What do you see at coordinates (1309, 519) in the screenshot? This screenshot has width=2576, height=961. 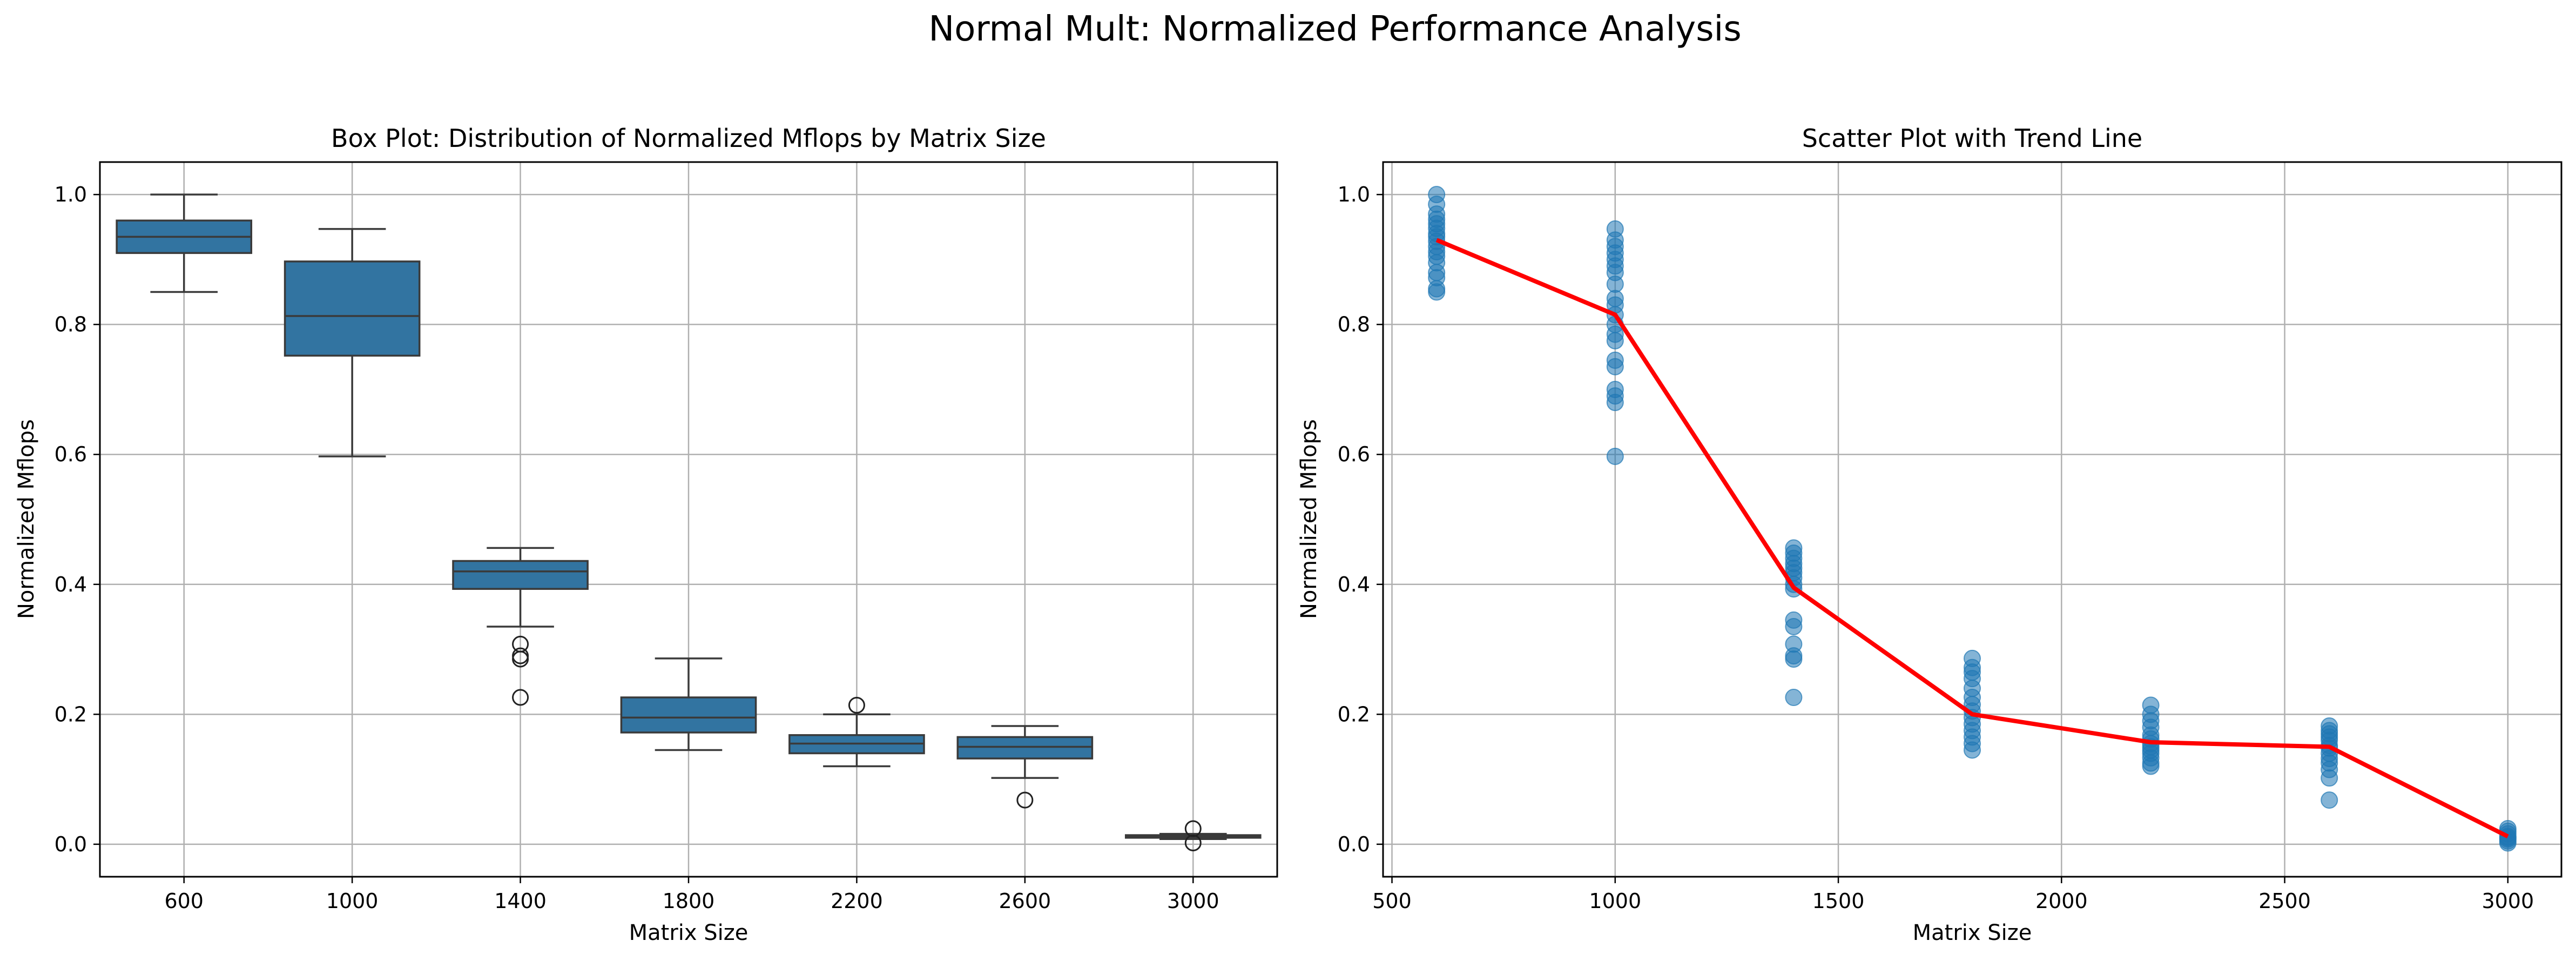 I see `scatter-plot-ylabel: Normalized Mflops` at bounding box center [1309, 519].